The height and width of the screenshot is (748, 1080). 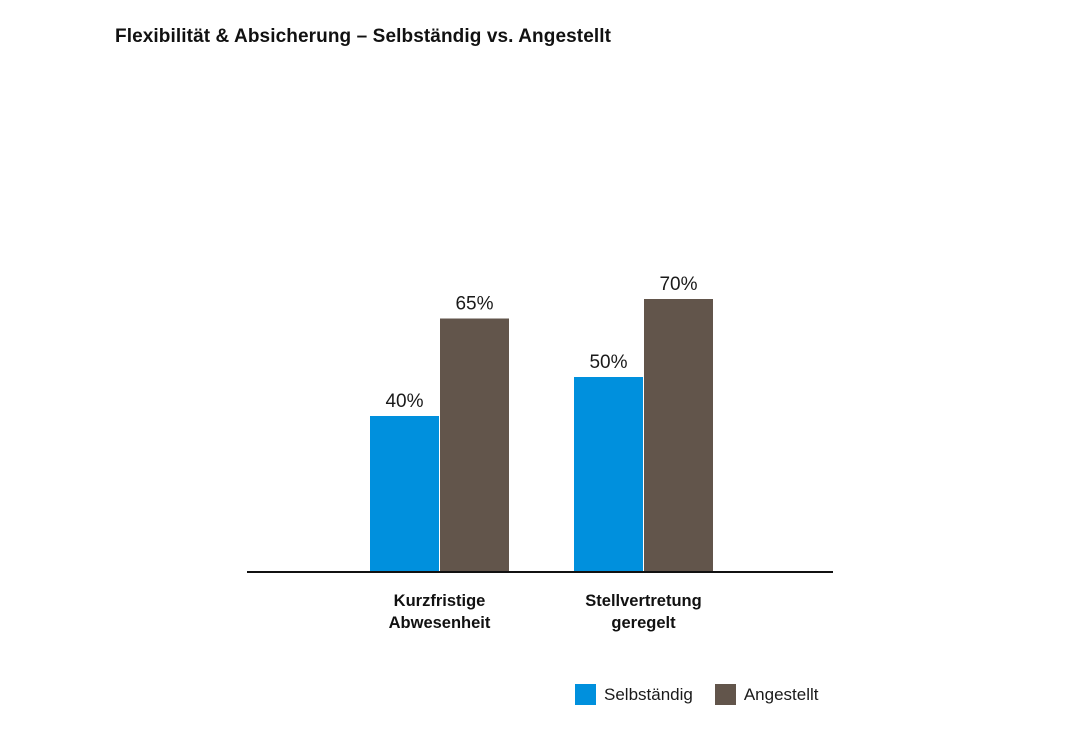 I want to click on legend-label-selbstaendig: Selbständig, so click(x=648, y=694).